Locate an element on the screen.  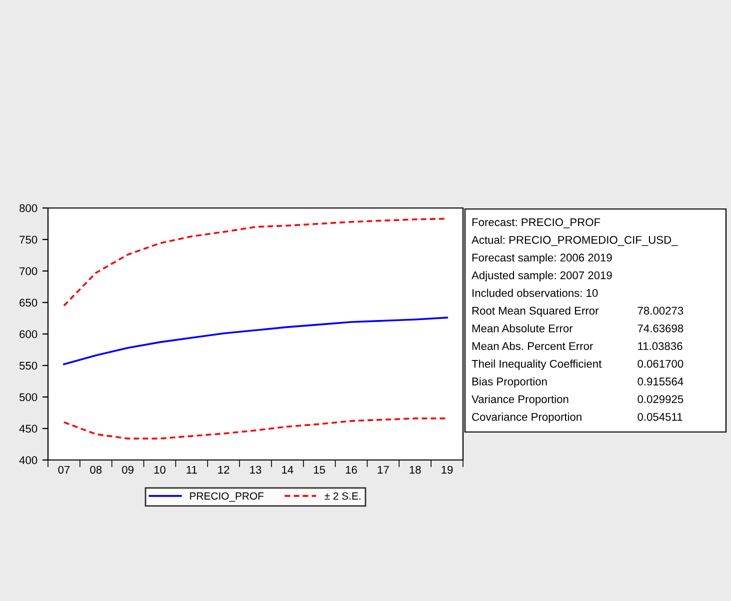
x-tick-label: 14 is located at coordinates (288, 470).